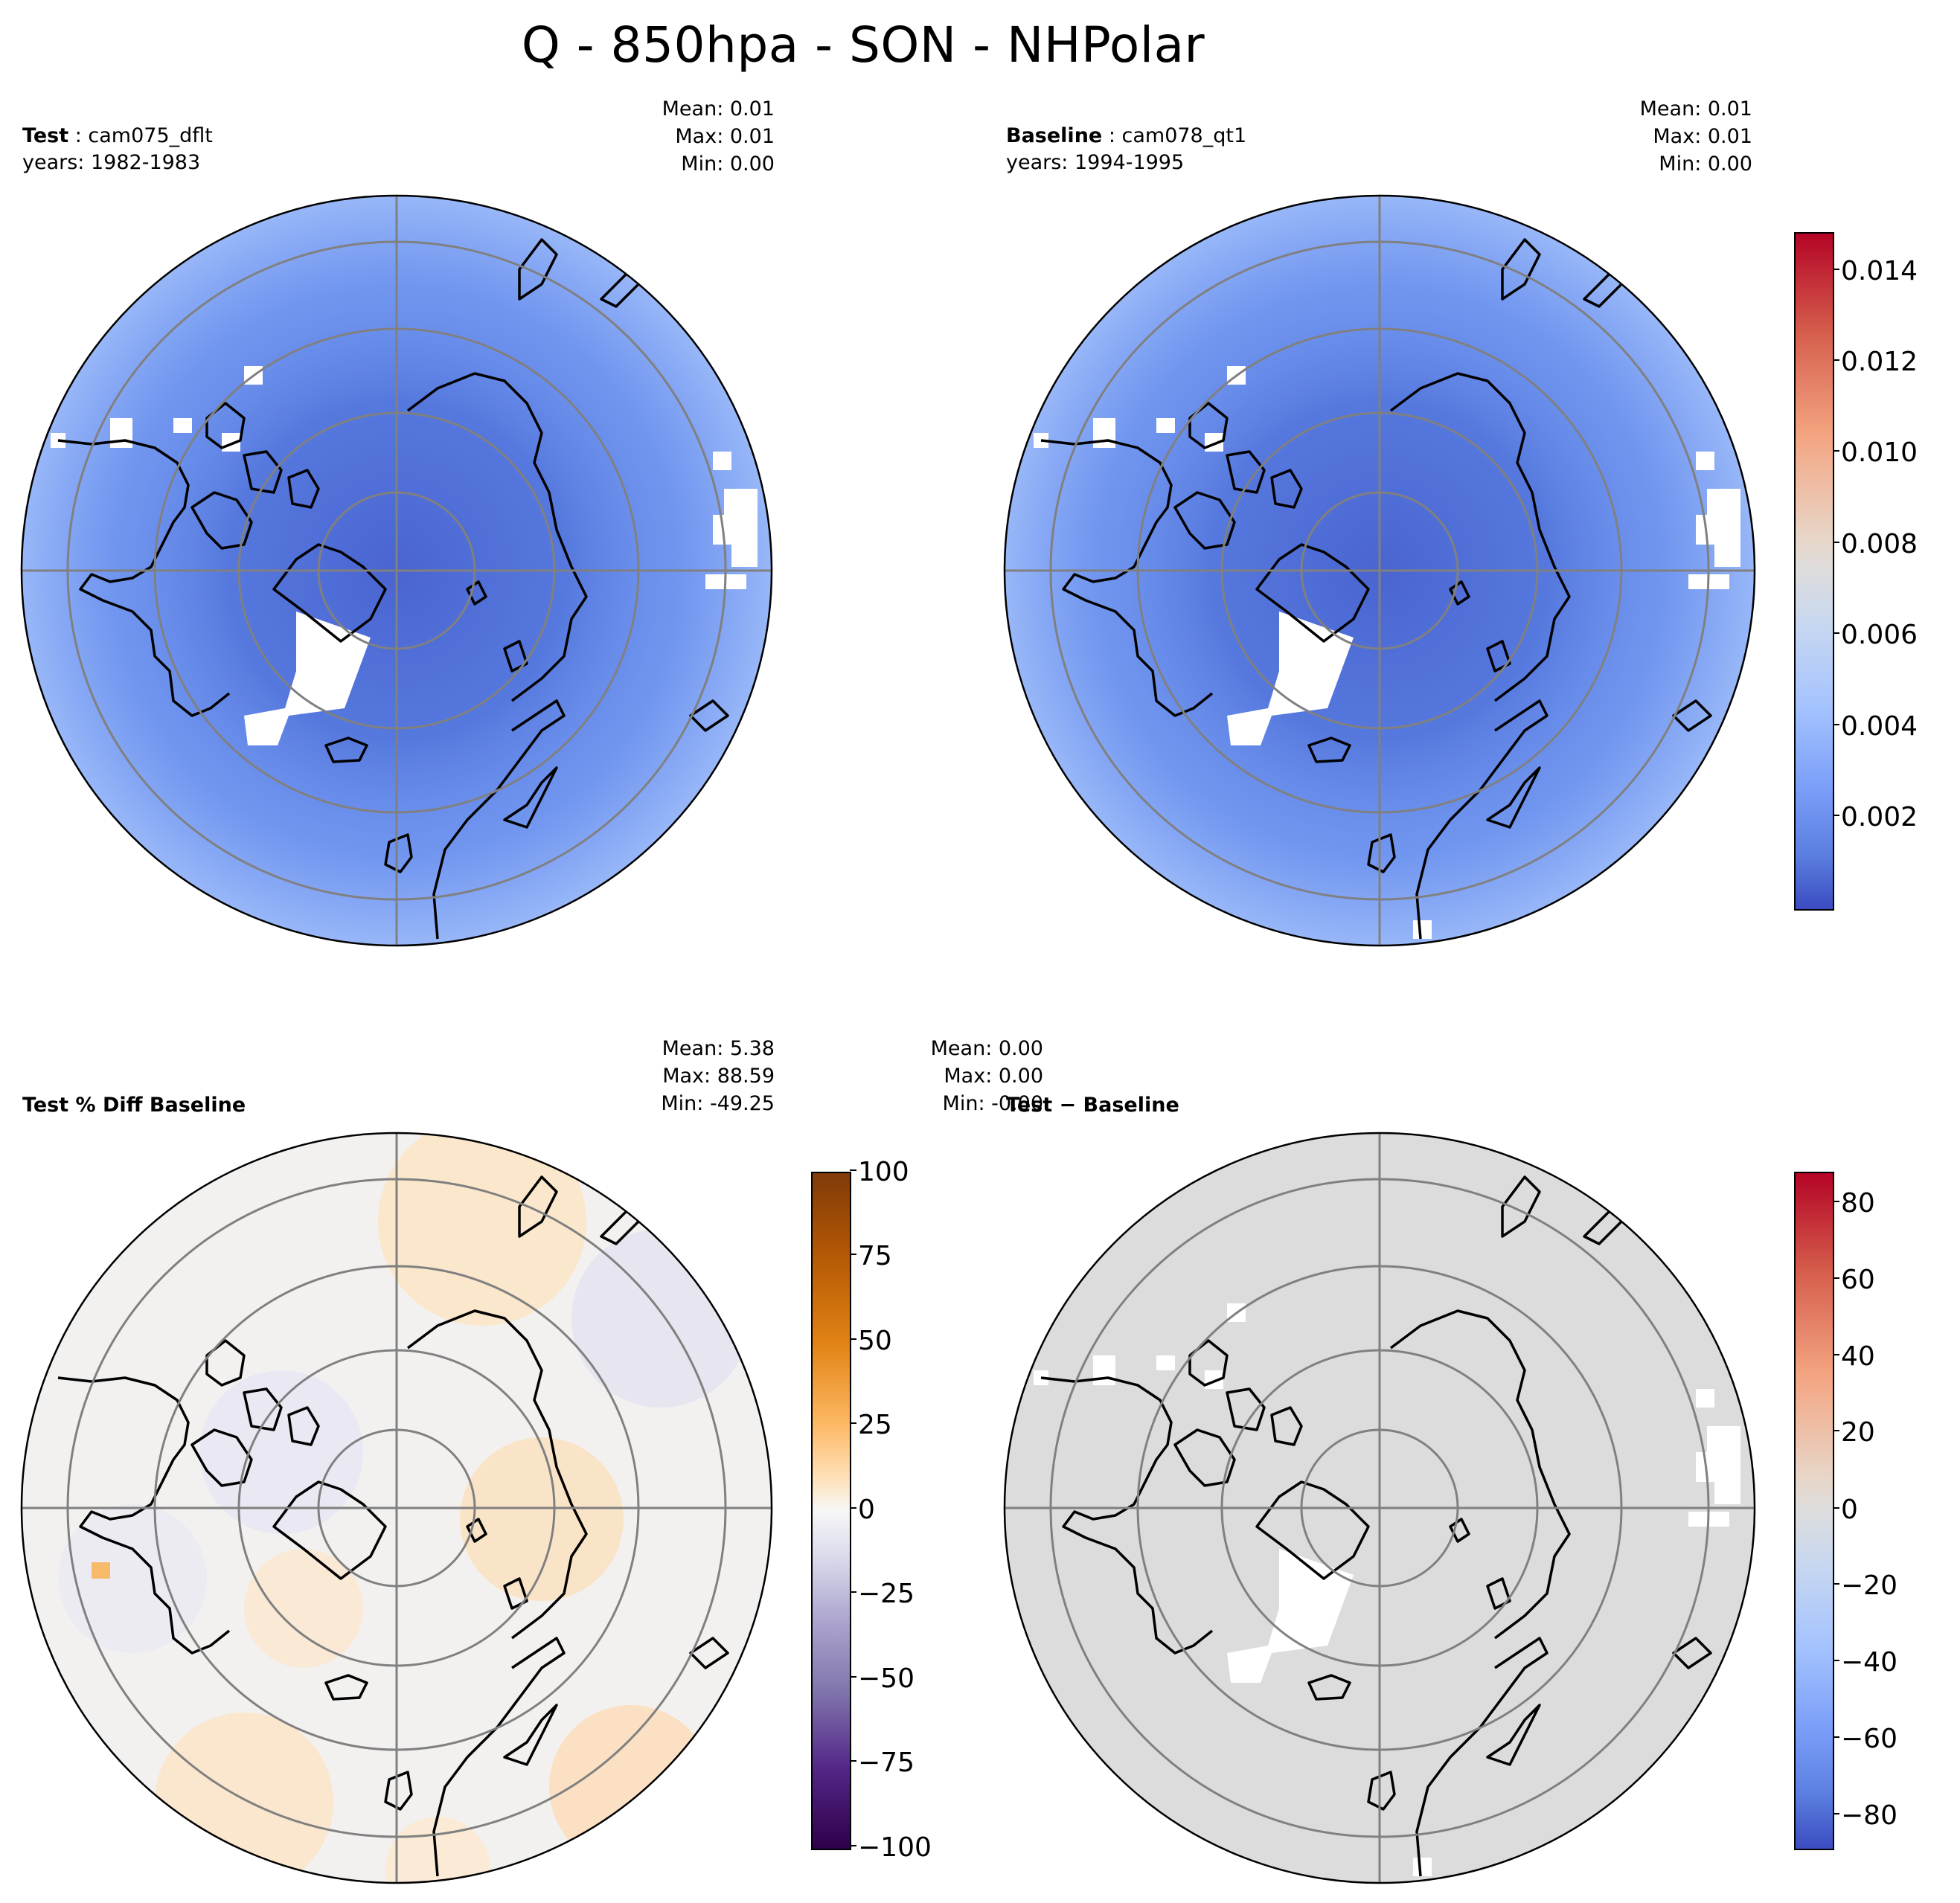 Image resolution: width=1960 pixels, height=1903 pixels. Describe the element at coordinates (1869, 1816) in the screenshot. I see `cbar-diff-tick: −80` at that location.